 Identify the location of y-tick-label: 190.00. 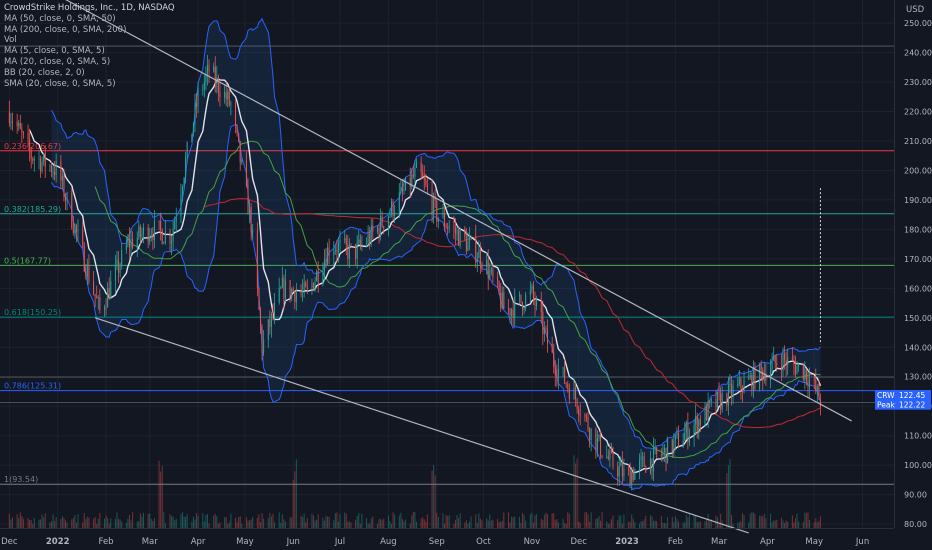
(918, 200).